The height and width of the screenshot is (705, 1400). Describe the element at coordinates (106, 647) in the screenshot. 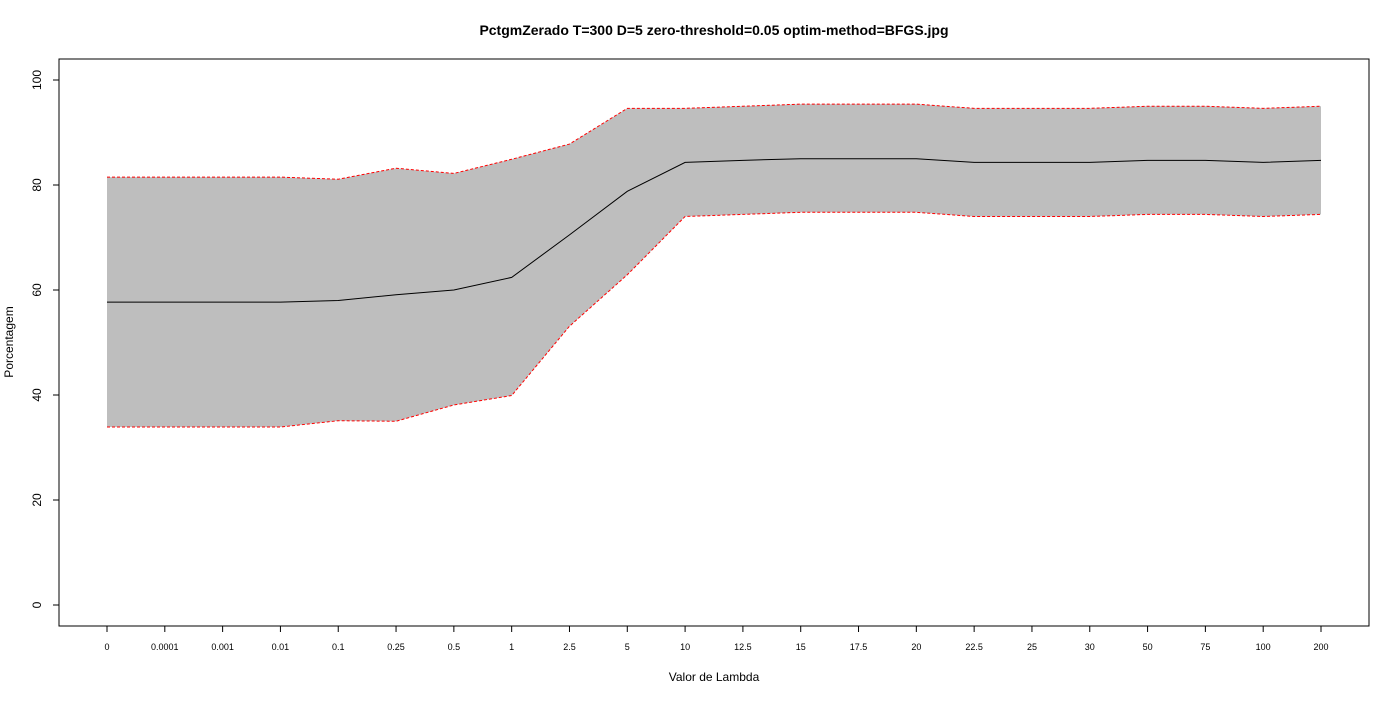

I see `x-tick-label: 0` at that location.